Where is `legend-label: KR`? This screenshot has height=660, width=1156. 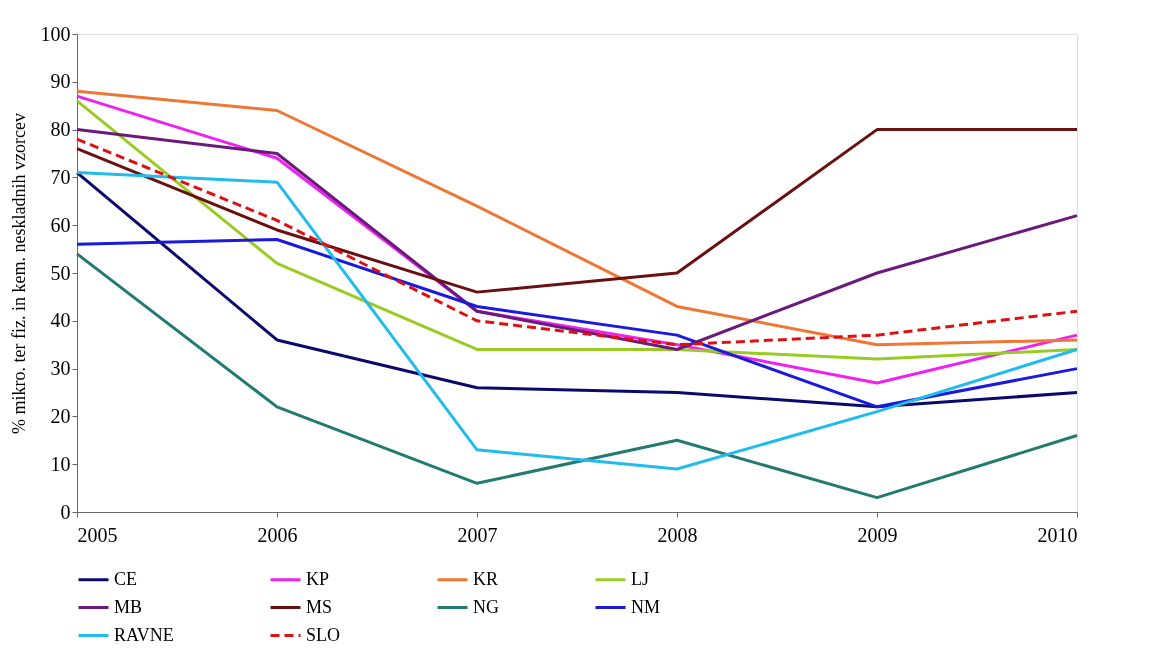
legend-label: KR is located at coordinates (486, 578).